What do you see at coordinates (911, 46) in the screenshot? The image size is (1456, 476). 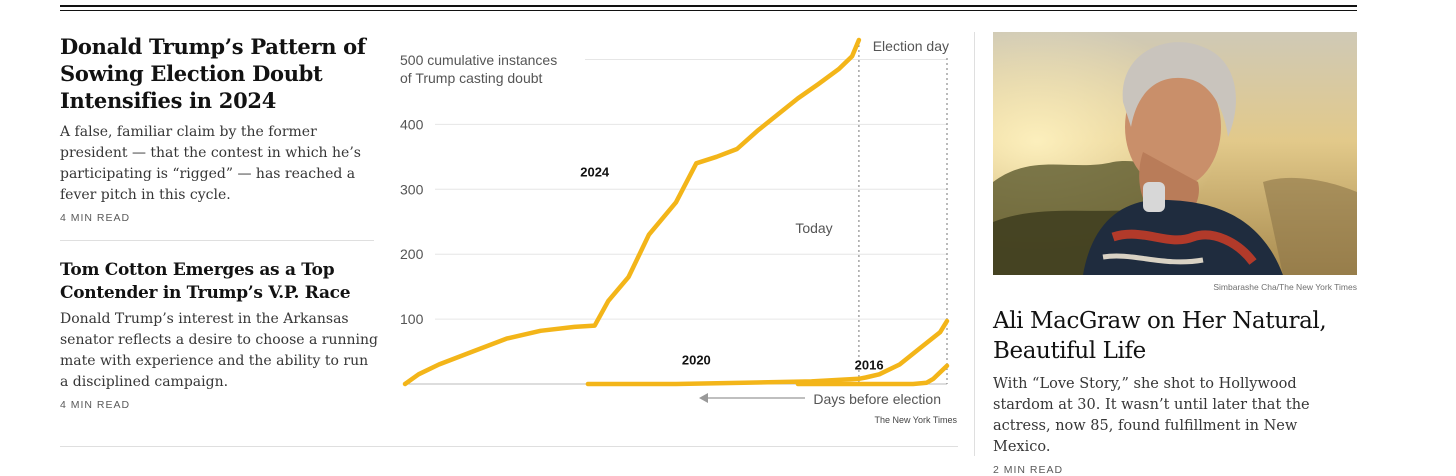 I see `election-day-label: Election day` at bounding box center [911, 46].